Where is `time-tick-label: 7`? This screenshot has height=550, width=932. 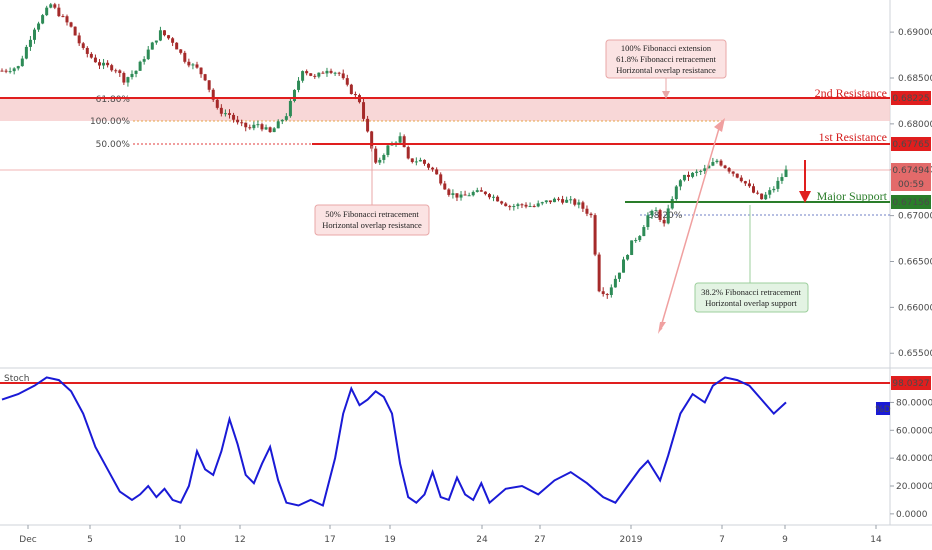
time-tick-label: 7 is located at coordinates (722, 540).